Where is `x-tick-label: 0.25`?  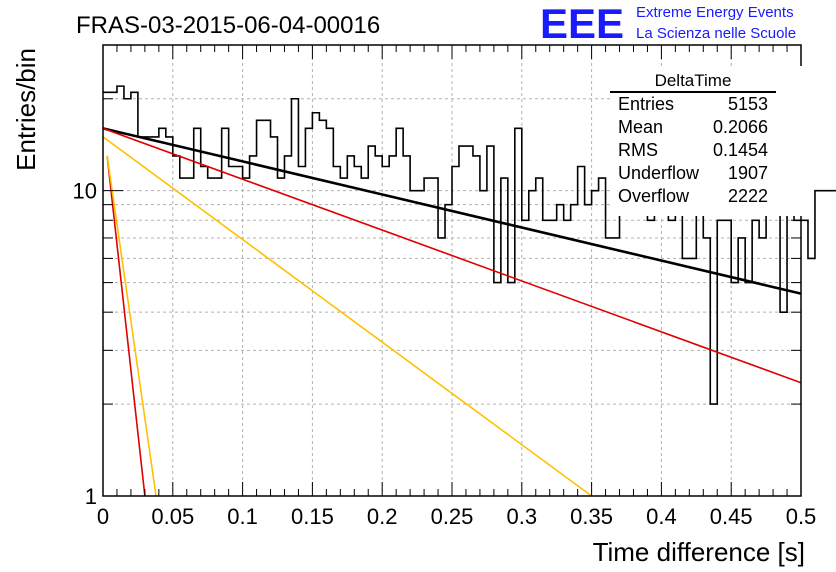
x-tick-label: 0.25 is located at coordinates (452, 516).